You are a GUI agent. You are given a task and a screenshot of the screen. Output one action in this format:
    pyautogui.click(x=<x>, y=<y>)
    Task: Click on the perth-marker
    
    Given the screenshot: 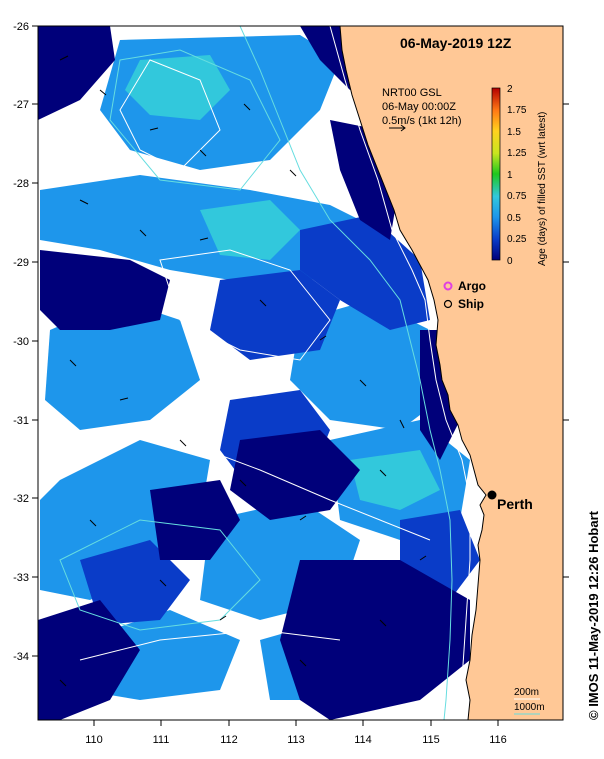 What is the action you would take?
    pyautogui.click(x=492, y=495)
    